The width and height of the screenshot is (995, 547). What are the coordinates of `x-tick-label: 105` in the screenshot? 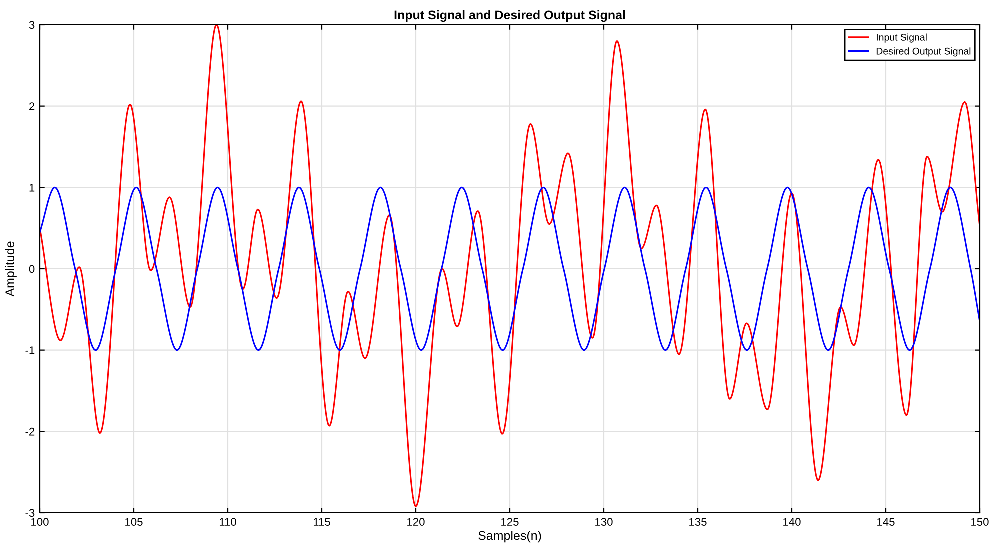 It's located at (134, 522).